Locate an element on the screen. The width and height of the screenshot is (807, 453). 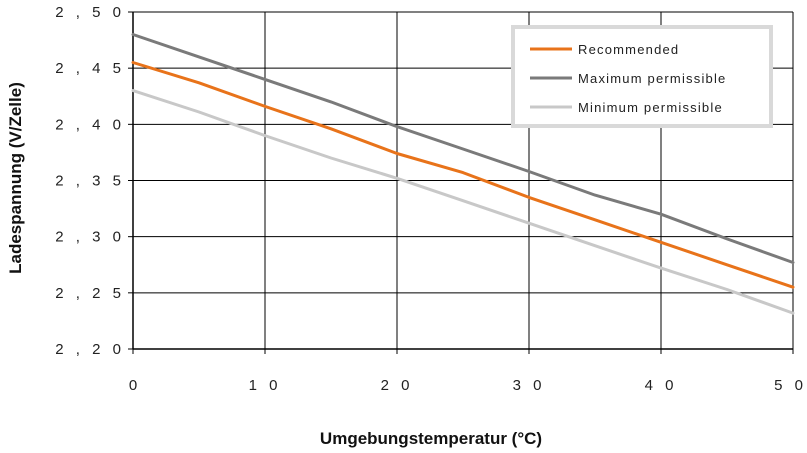
legend-label-recommended: Recommended is located at coordinates (628, 49).